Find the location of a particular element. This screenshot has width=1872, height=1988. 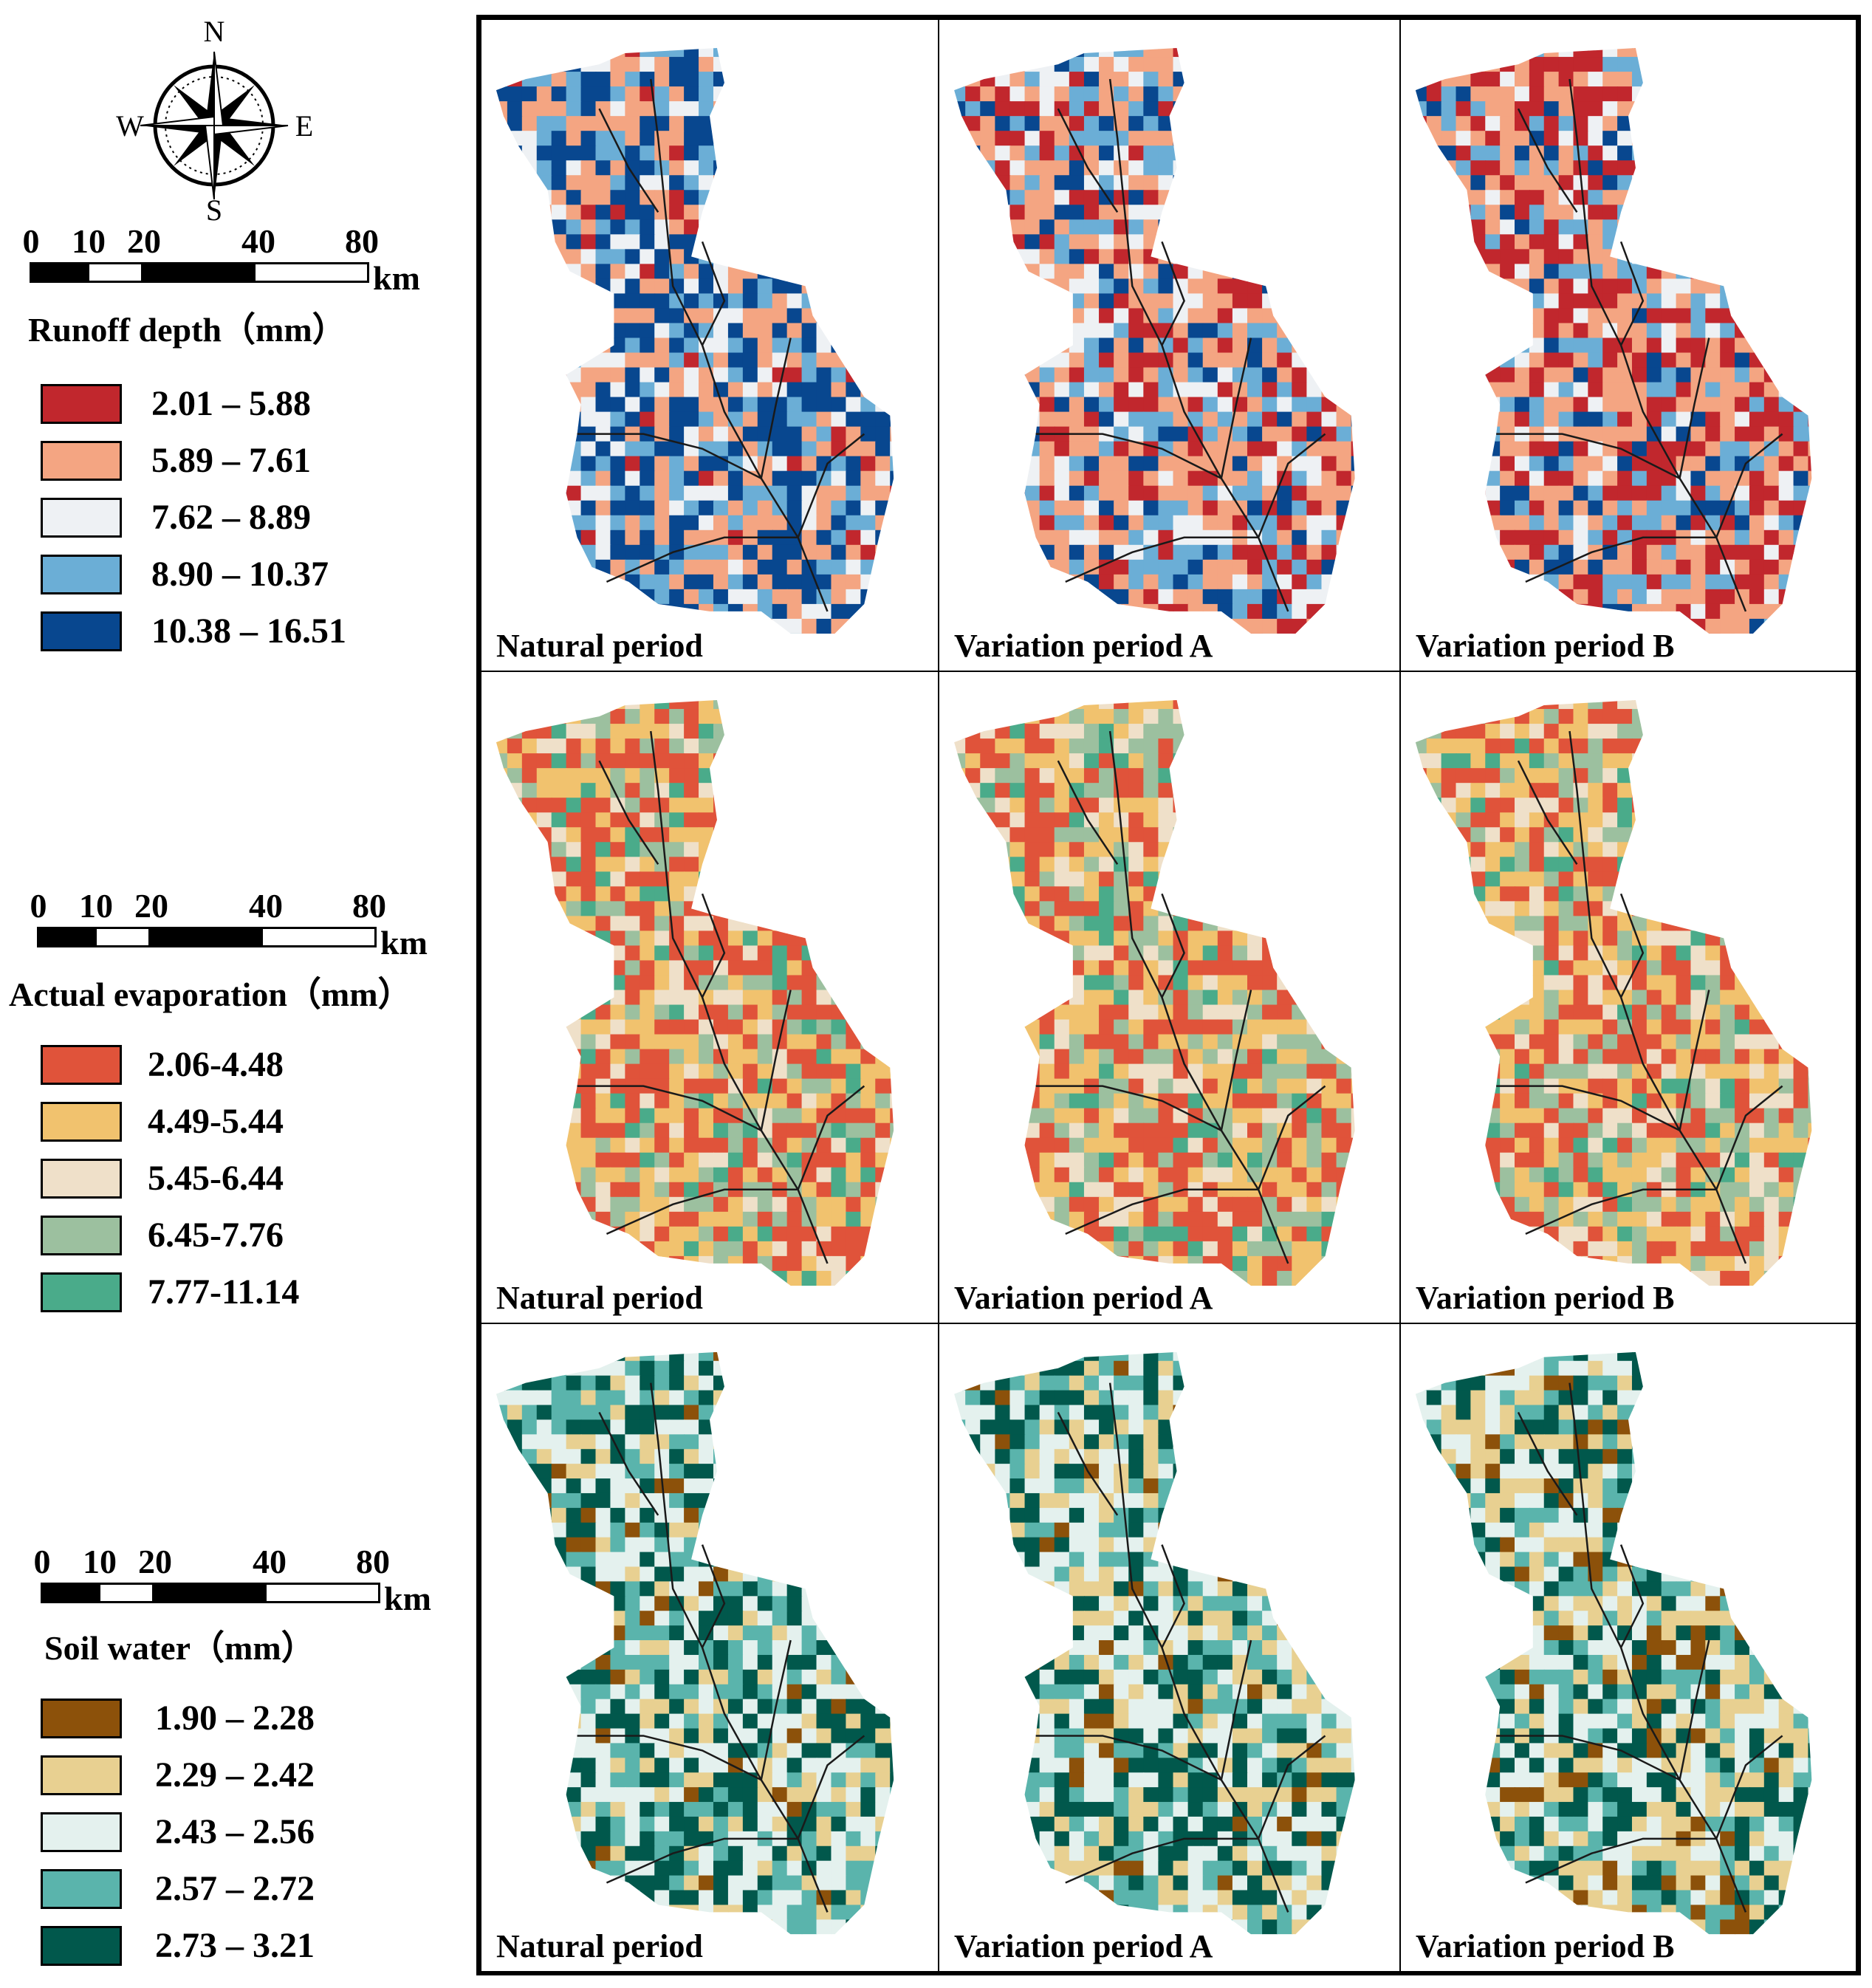

map-panel-runoff-b: Variation period B is located at coordinates (1628, 345).